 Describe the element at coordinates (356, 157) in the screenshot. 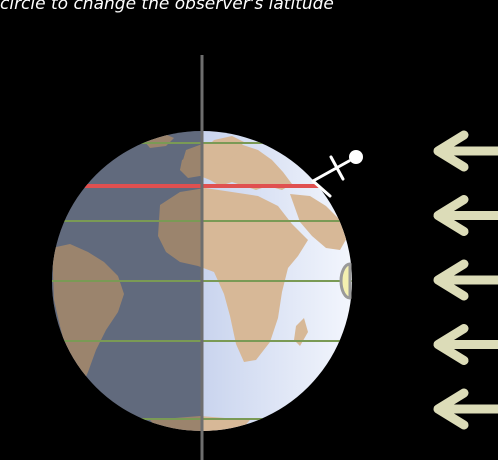

I see `observer-head` at that location.